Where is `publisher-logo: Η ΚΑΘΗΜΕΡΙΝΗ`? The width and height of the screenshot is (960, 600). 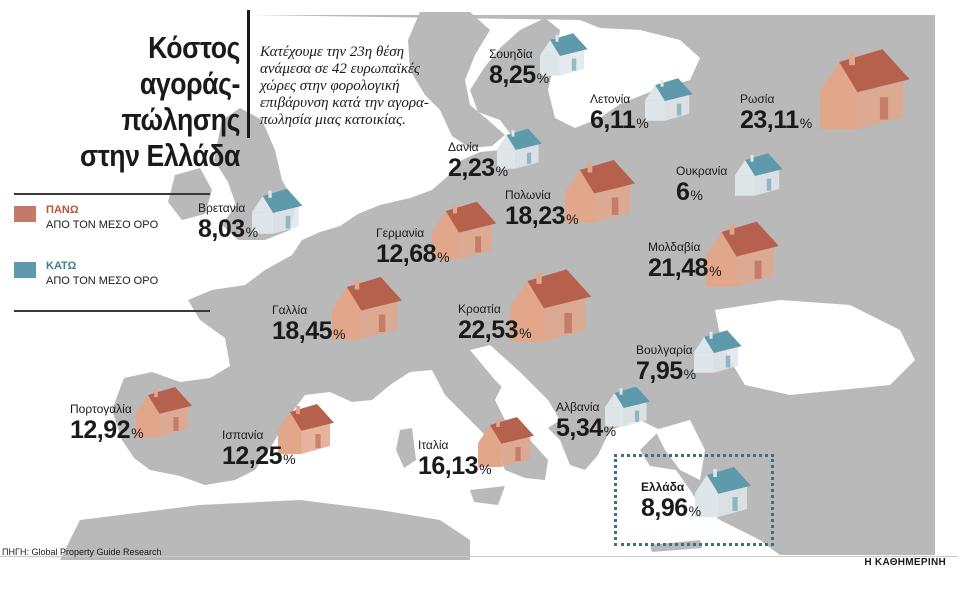 publisher-logo: Η ΚΑΘΗΜΕΡΙΝΗ is located at coordinates (905, 562).